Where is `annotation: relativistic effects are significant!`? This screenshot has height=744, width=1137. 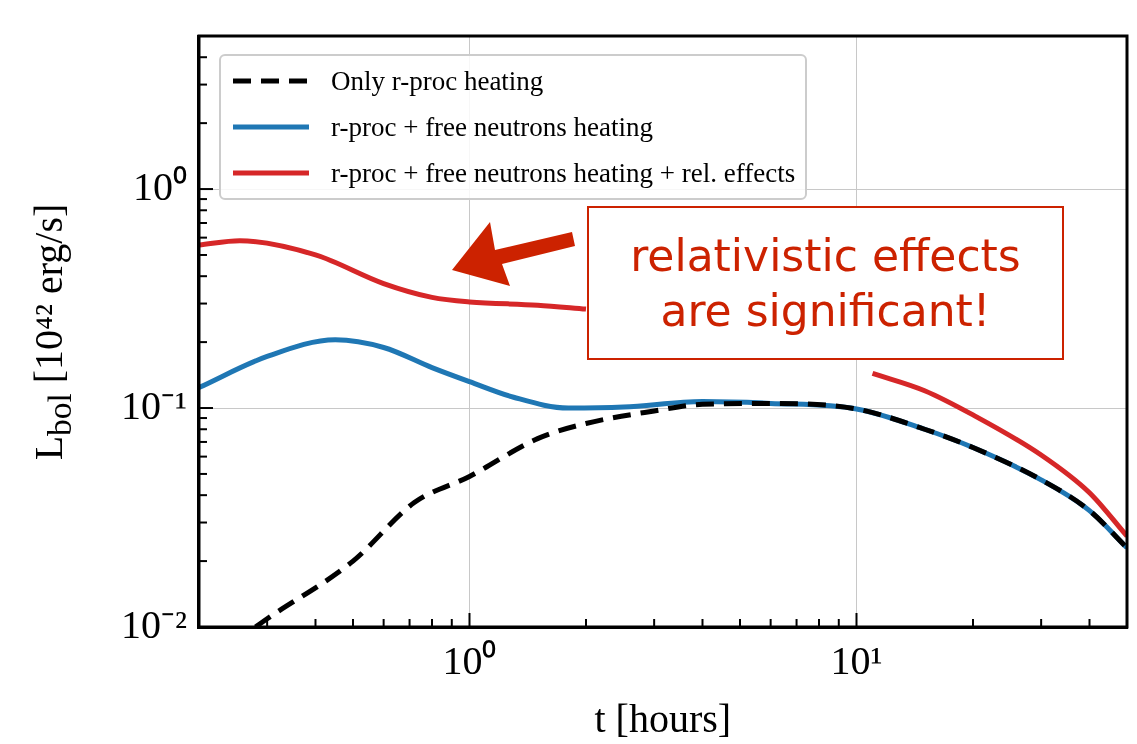
annotation: relativistic effects are significant! is located at coordinates (825, 283).